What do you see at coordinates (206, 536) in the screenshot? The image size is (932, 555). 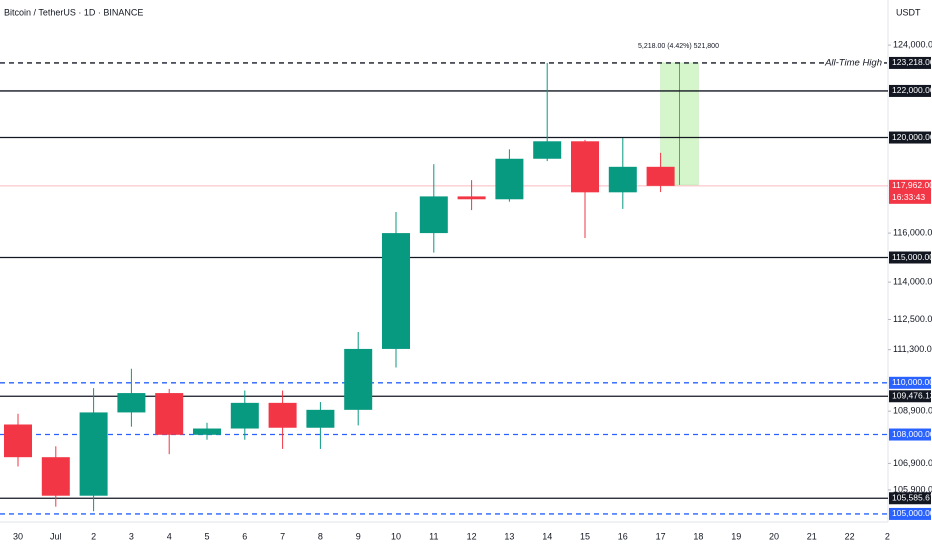 I see `x-tick-label: 5` at bounding box center [206, 536].